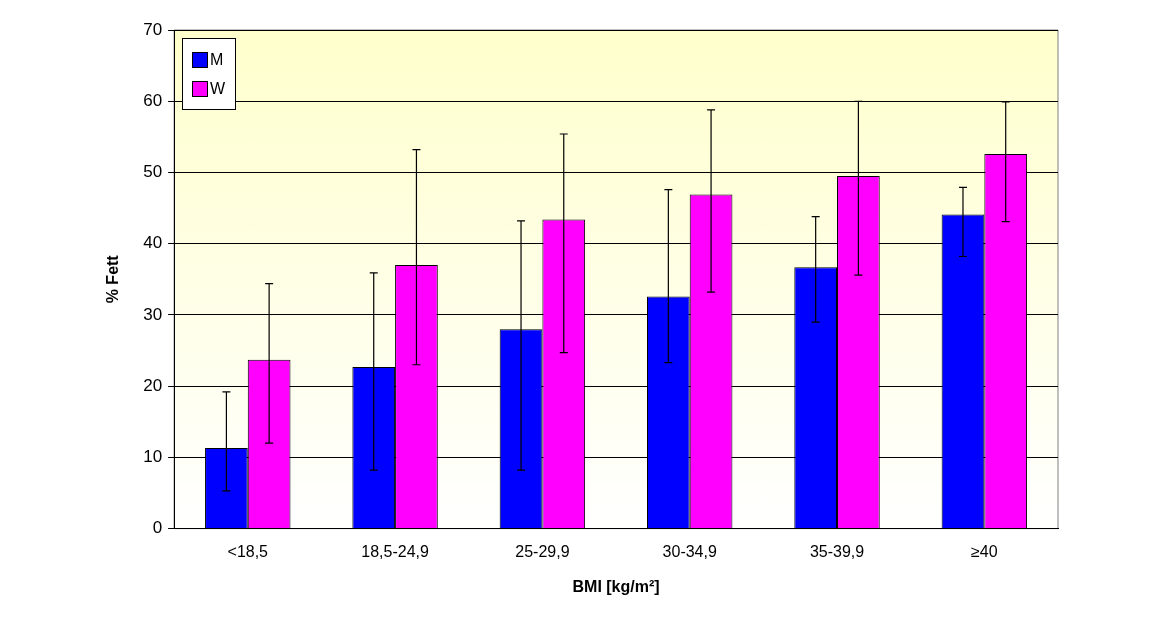 Image resolution: width=1160 pixels, height=619 pixels. Describe the element at coordinates (153, 100) in the screenshot. I see `y-tick-label: 60` at that location.